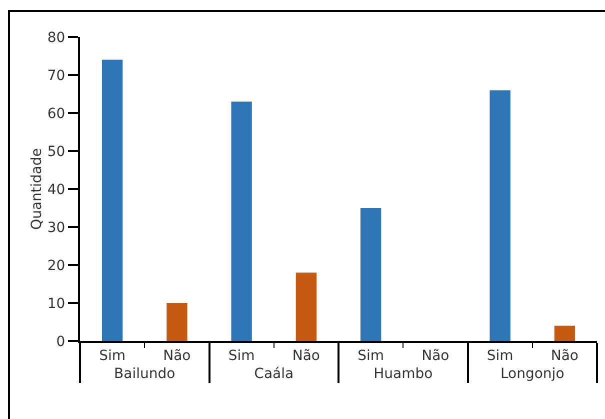 This screenshot has height=419, width=605. What do you see at coordinates (56, 152) in the screenshot?
I see `y-tick-label: 50` at bounding box center [56, 152].